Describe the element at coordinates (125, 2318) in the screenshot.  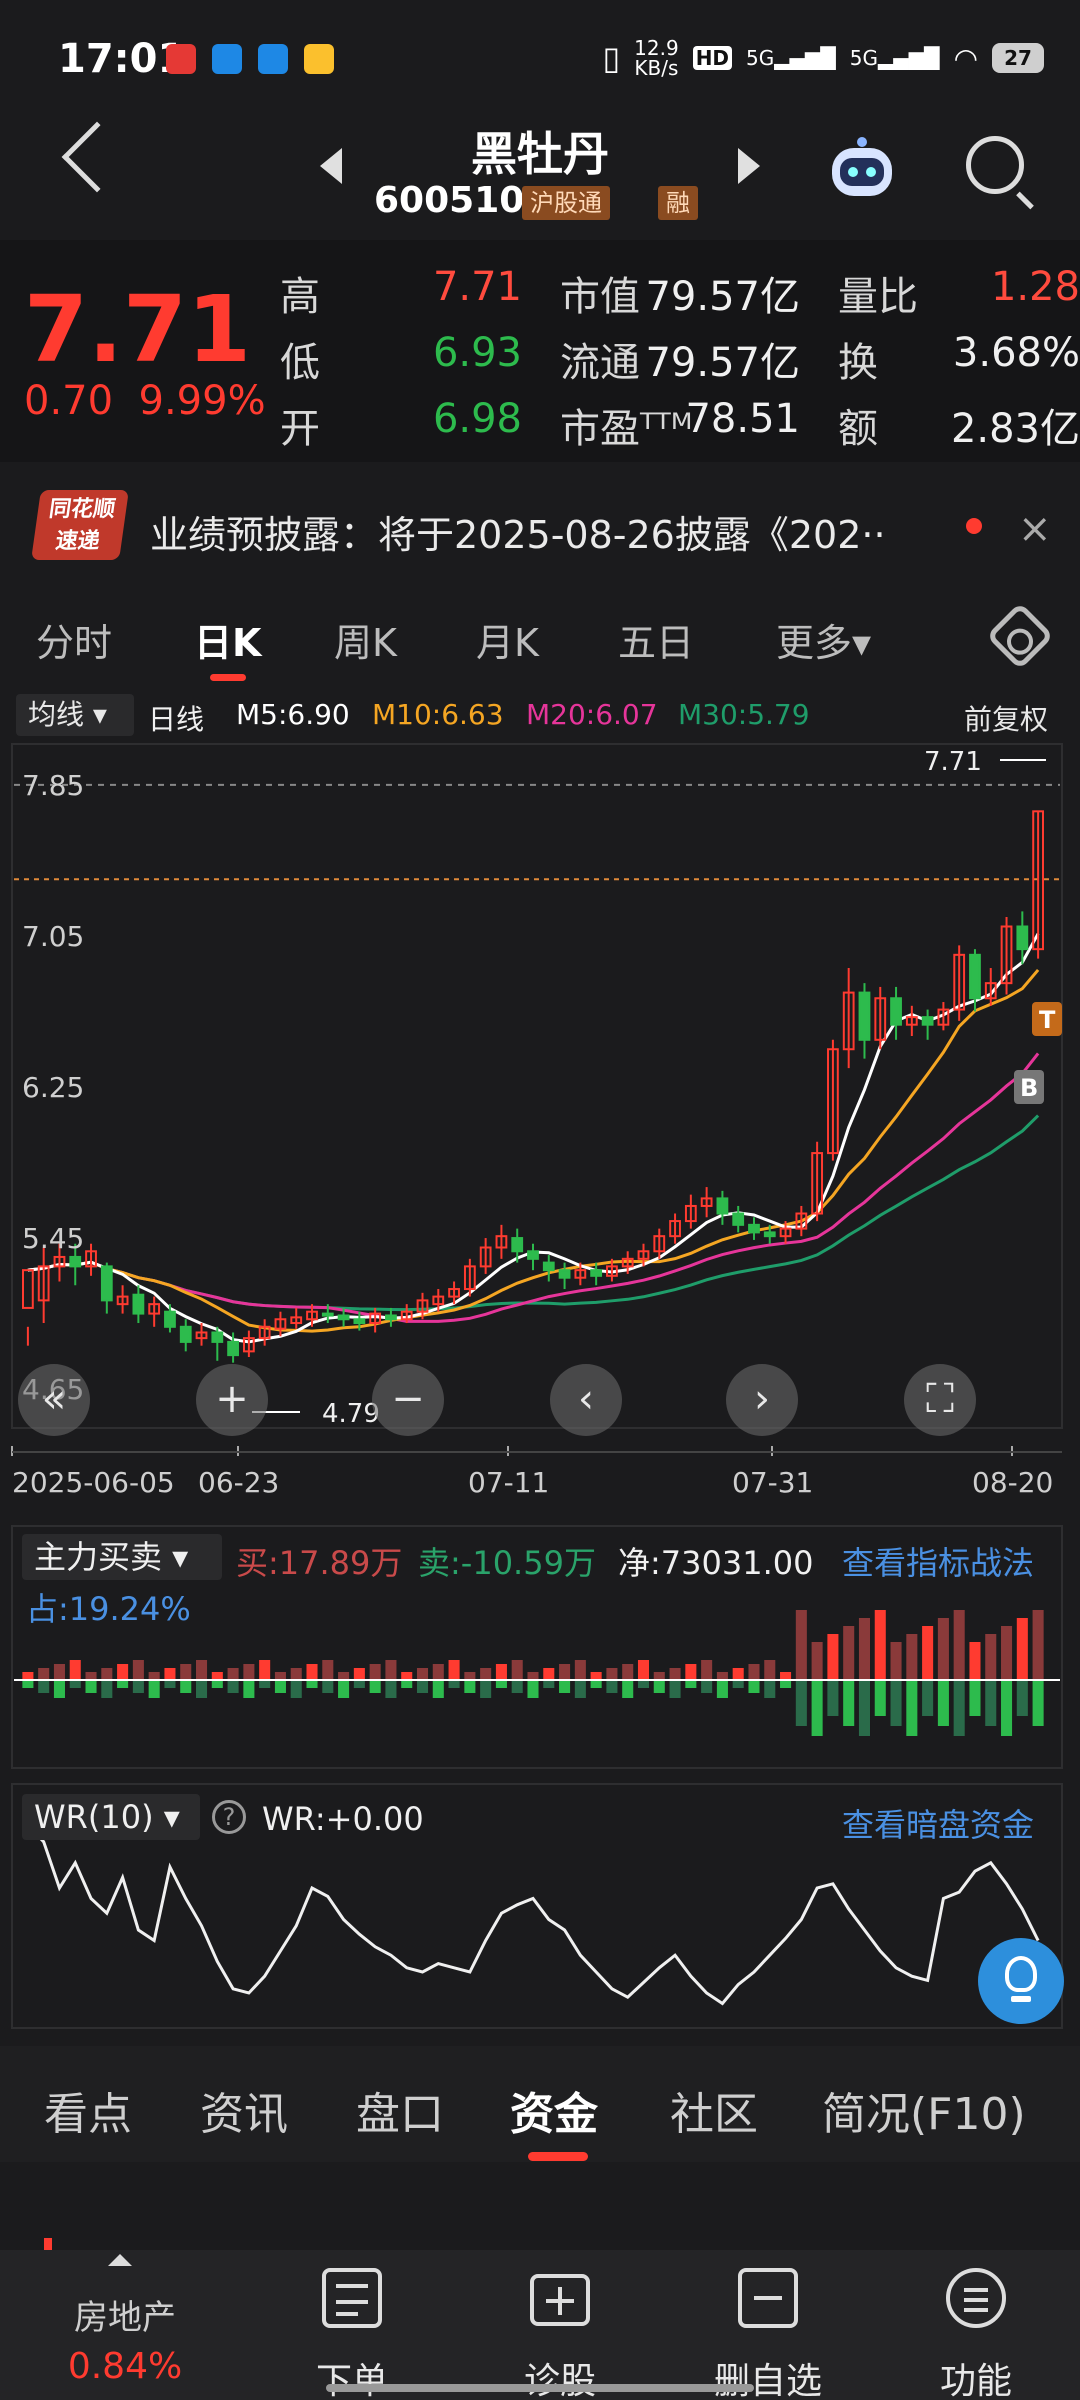
I see `sector-name: 房地产` at that location.